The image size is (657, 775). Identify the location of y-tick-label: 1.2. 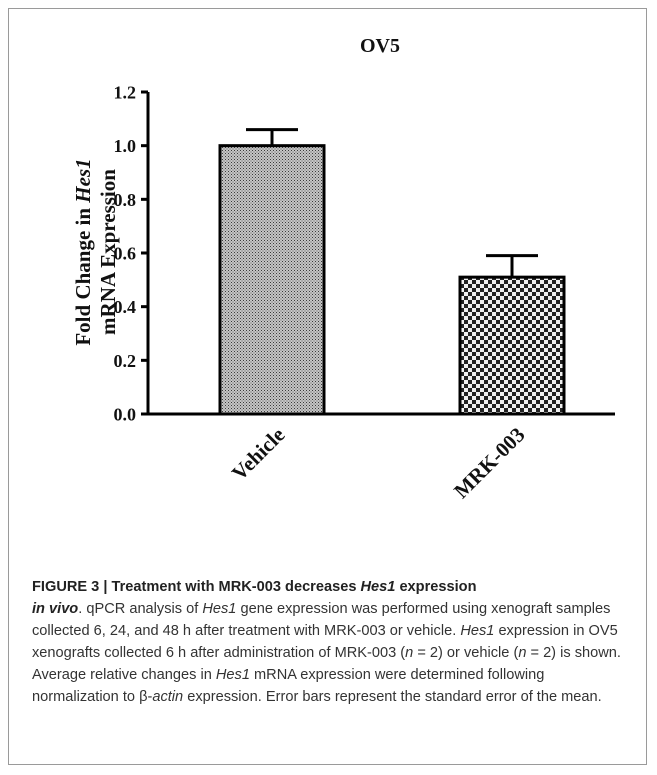
(125, 93).